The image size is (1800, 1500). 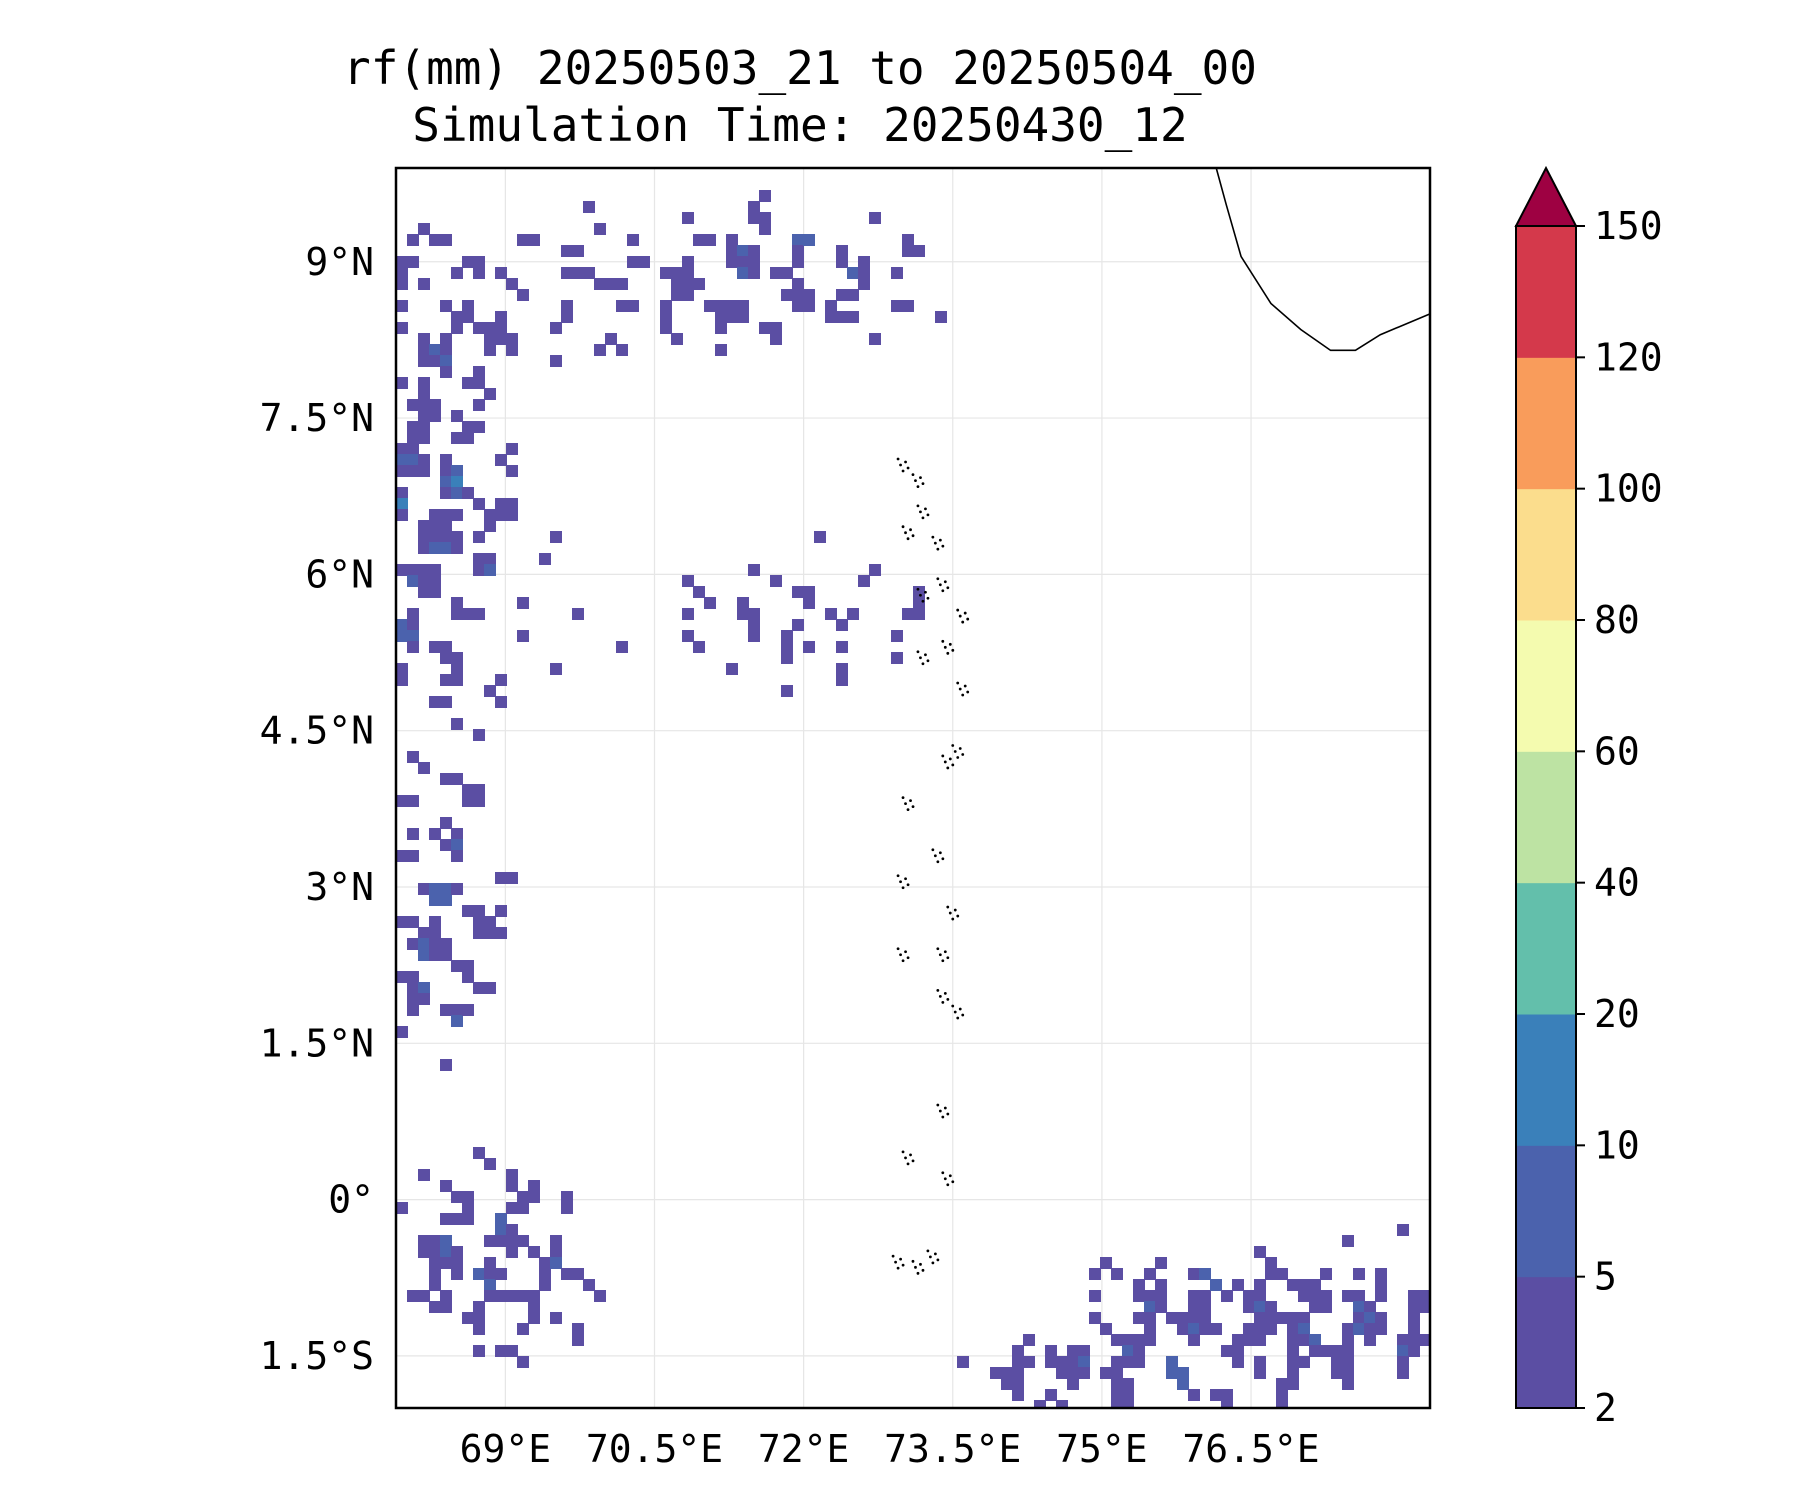 What do you see at coordinates (804, 1449) in the screenshot?
I see `lon-tick-label: 72°E` at bounding box center [804, 1449].